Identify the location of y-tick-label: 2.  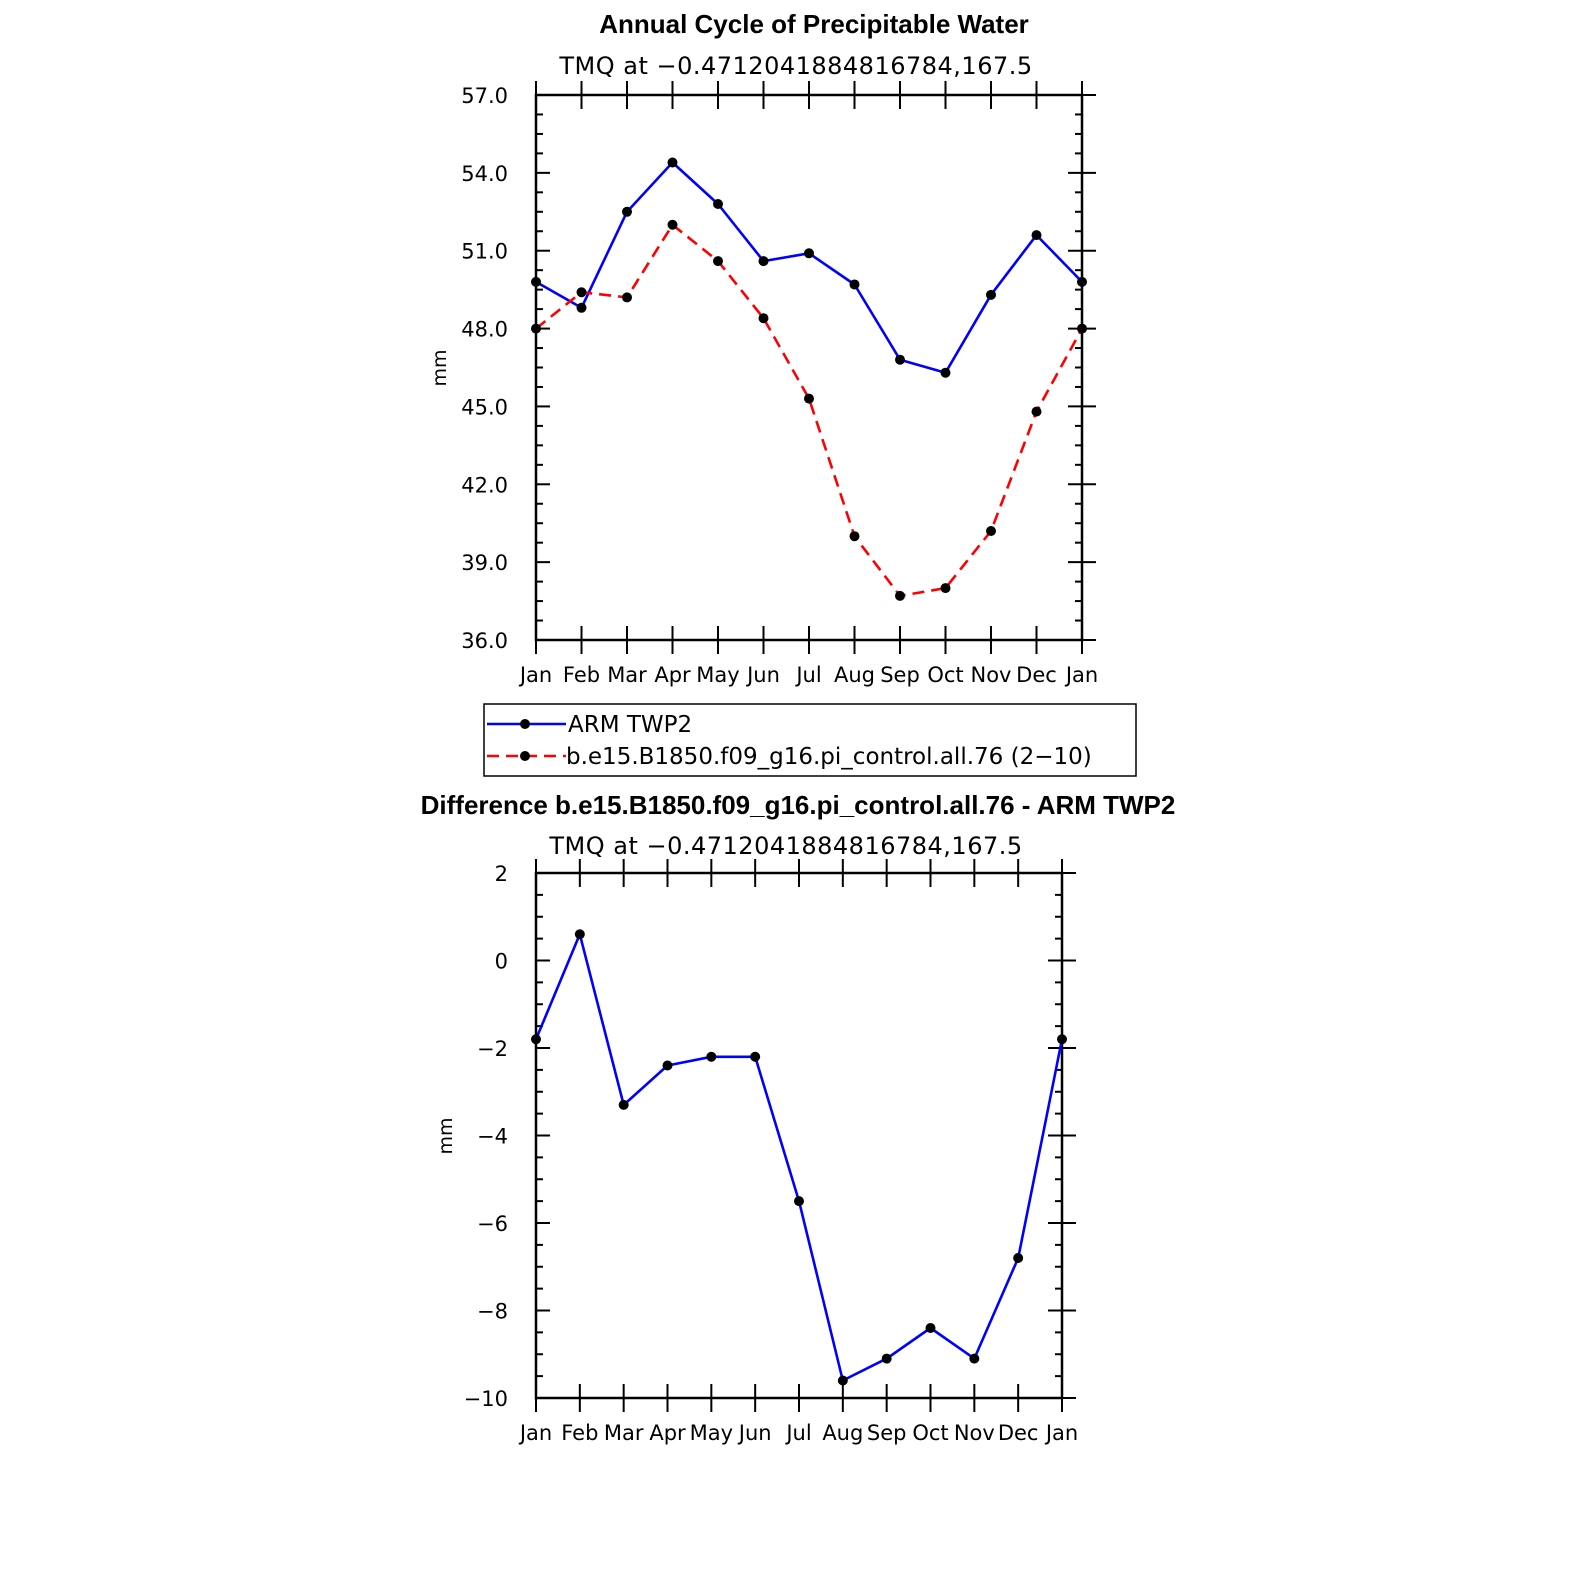
(501, 874).